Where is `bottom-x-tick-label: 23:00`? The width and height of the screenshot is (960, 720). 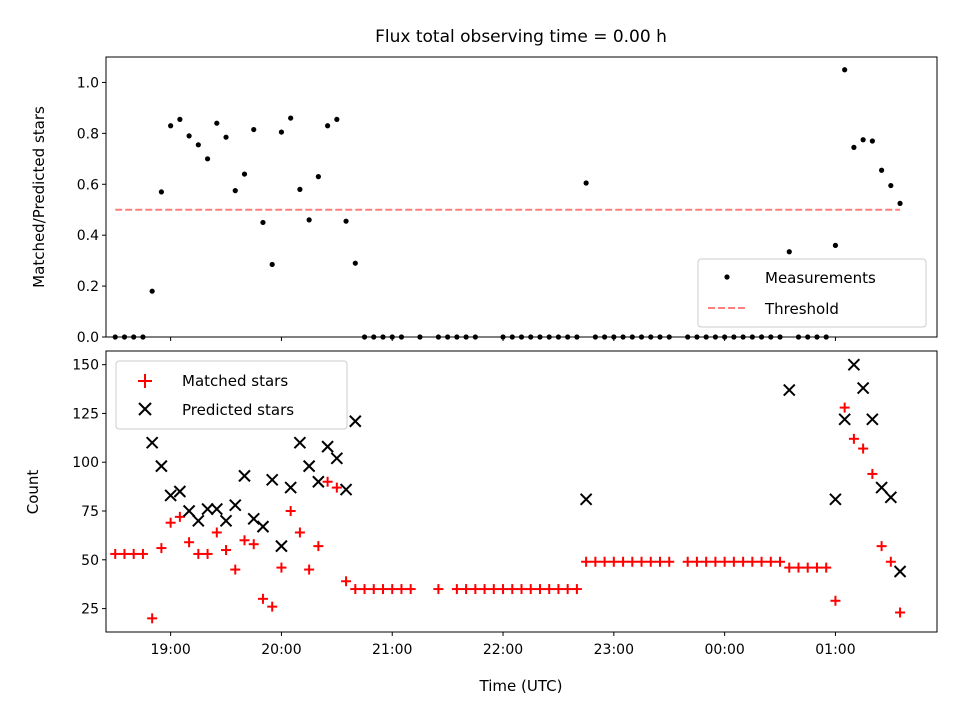 bottom-x-tick-label: 23:00 is located at coordinates (614, 650).